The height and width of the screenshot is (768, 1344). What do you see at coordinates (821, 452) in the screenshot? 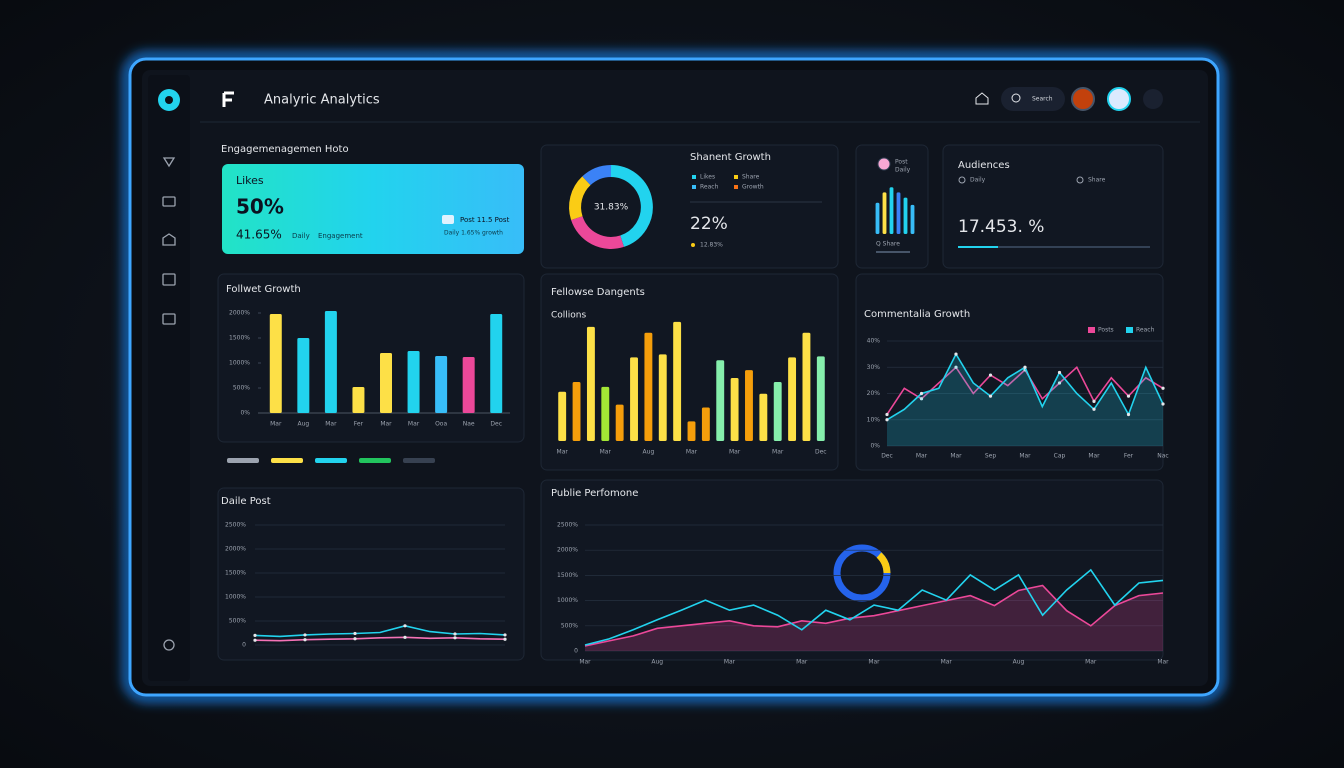
I see `x-tick-label: Dec` at bounding box center [821, 452].